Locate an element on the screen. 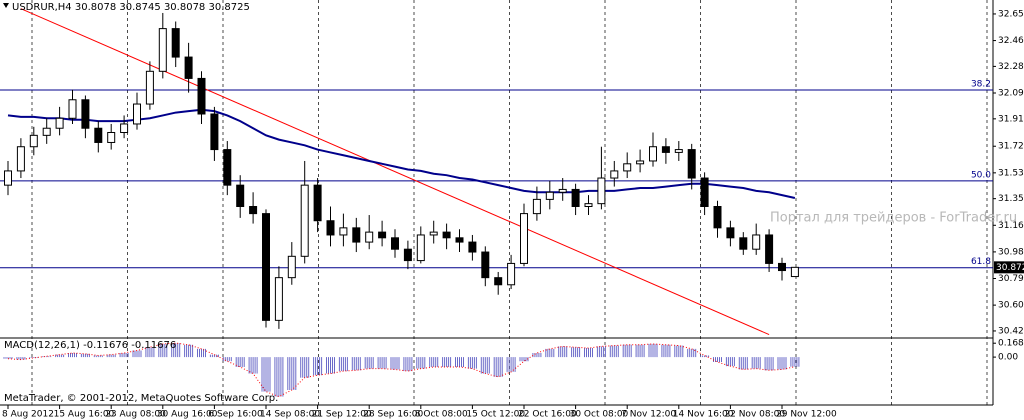 The width and height of the screenshot is (1024, 420). level-label: 38.2 is located at coordinates (981, 84).